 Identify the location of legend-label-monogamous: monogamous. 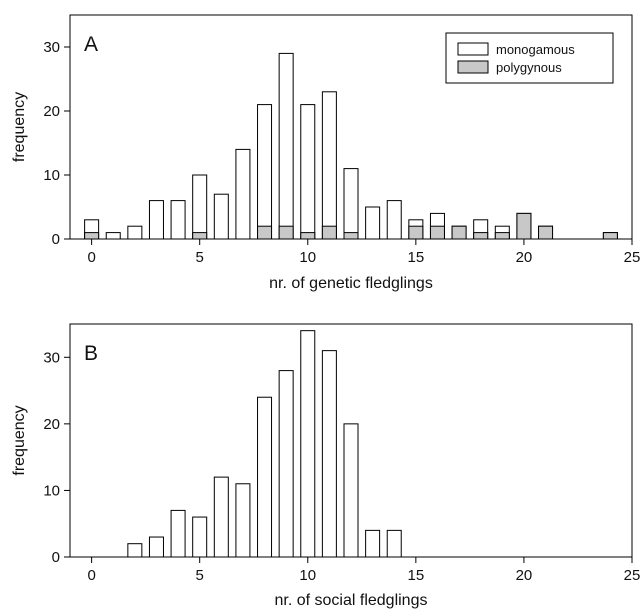
(535, 49).